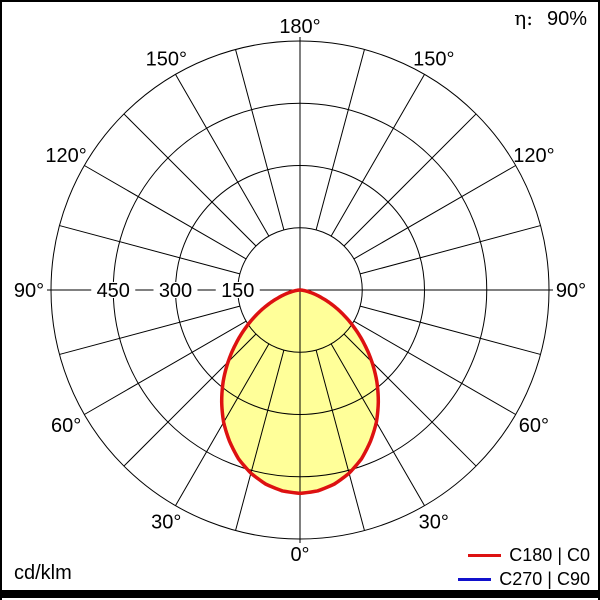  Describe the element at coordinates (524, 567) in the screenshot. I see `legend: C180 | C0 C270 | C90` at that location.